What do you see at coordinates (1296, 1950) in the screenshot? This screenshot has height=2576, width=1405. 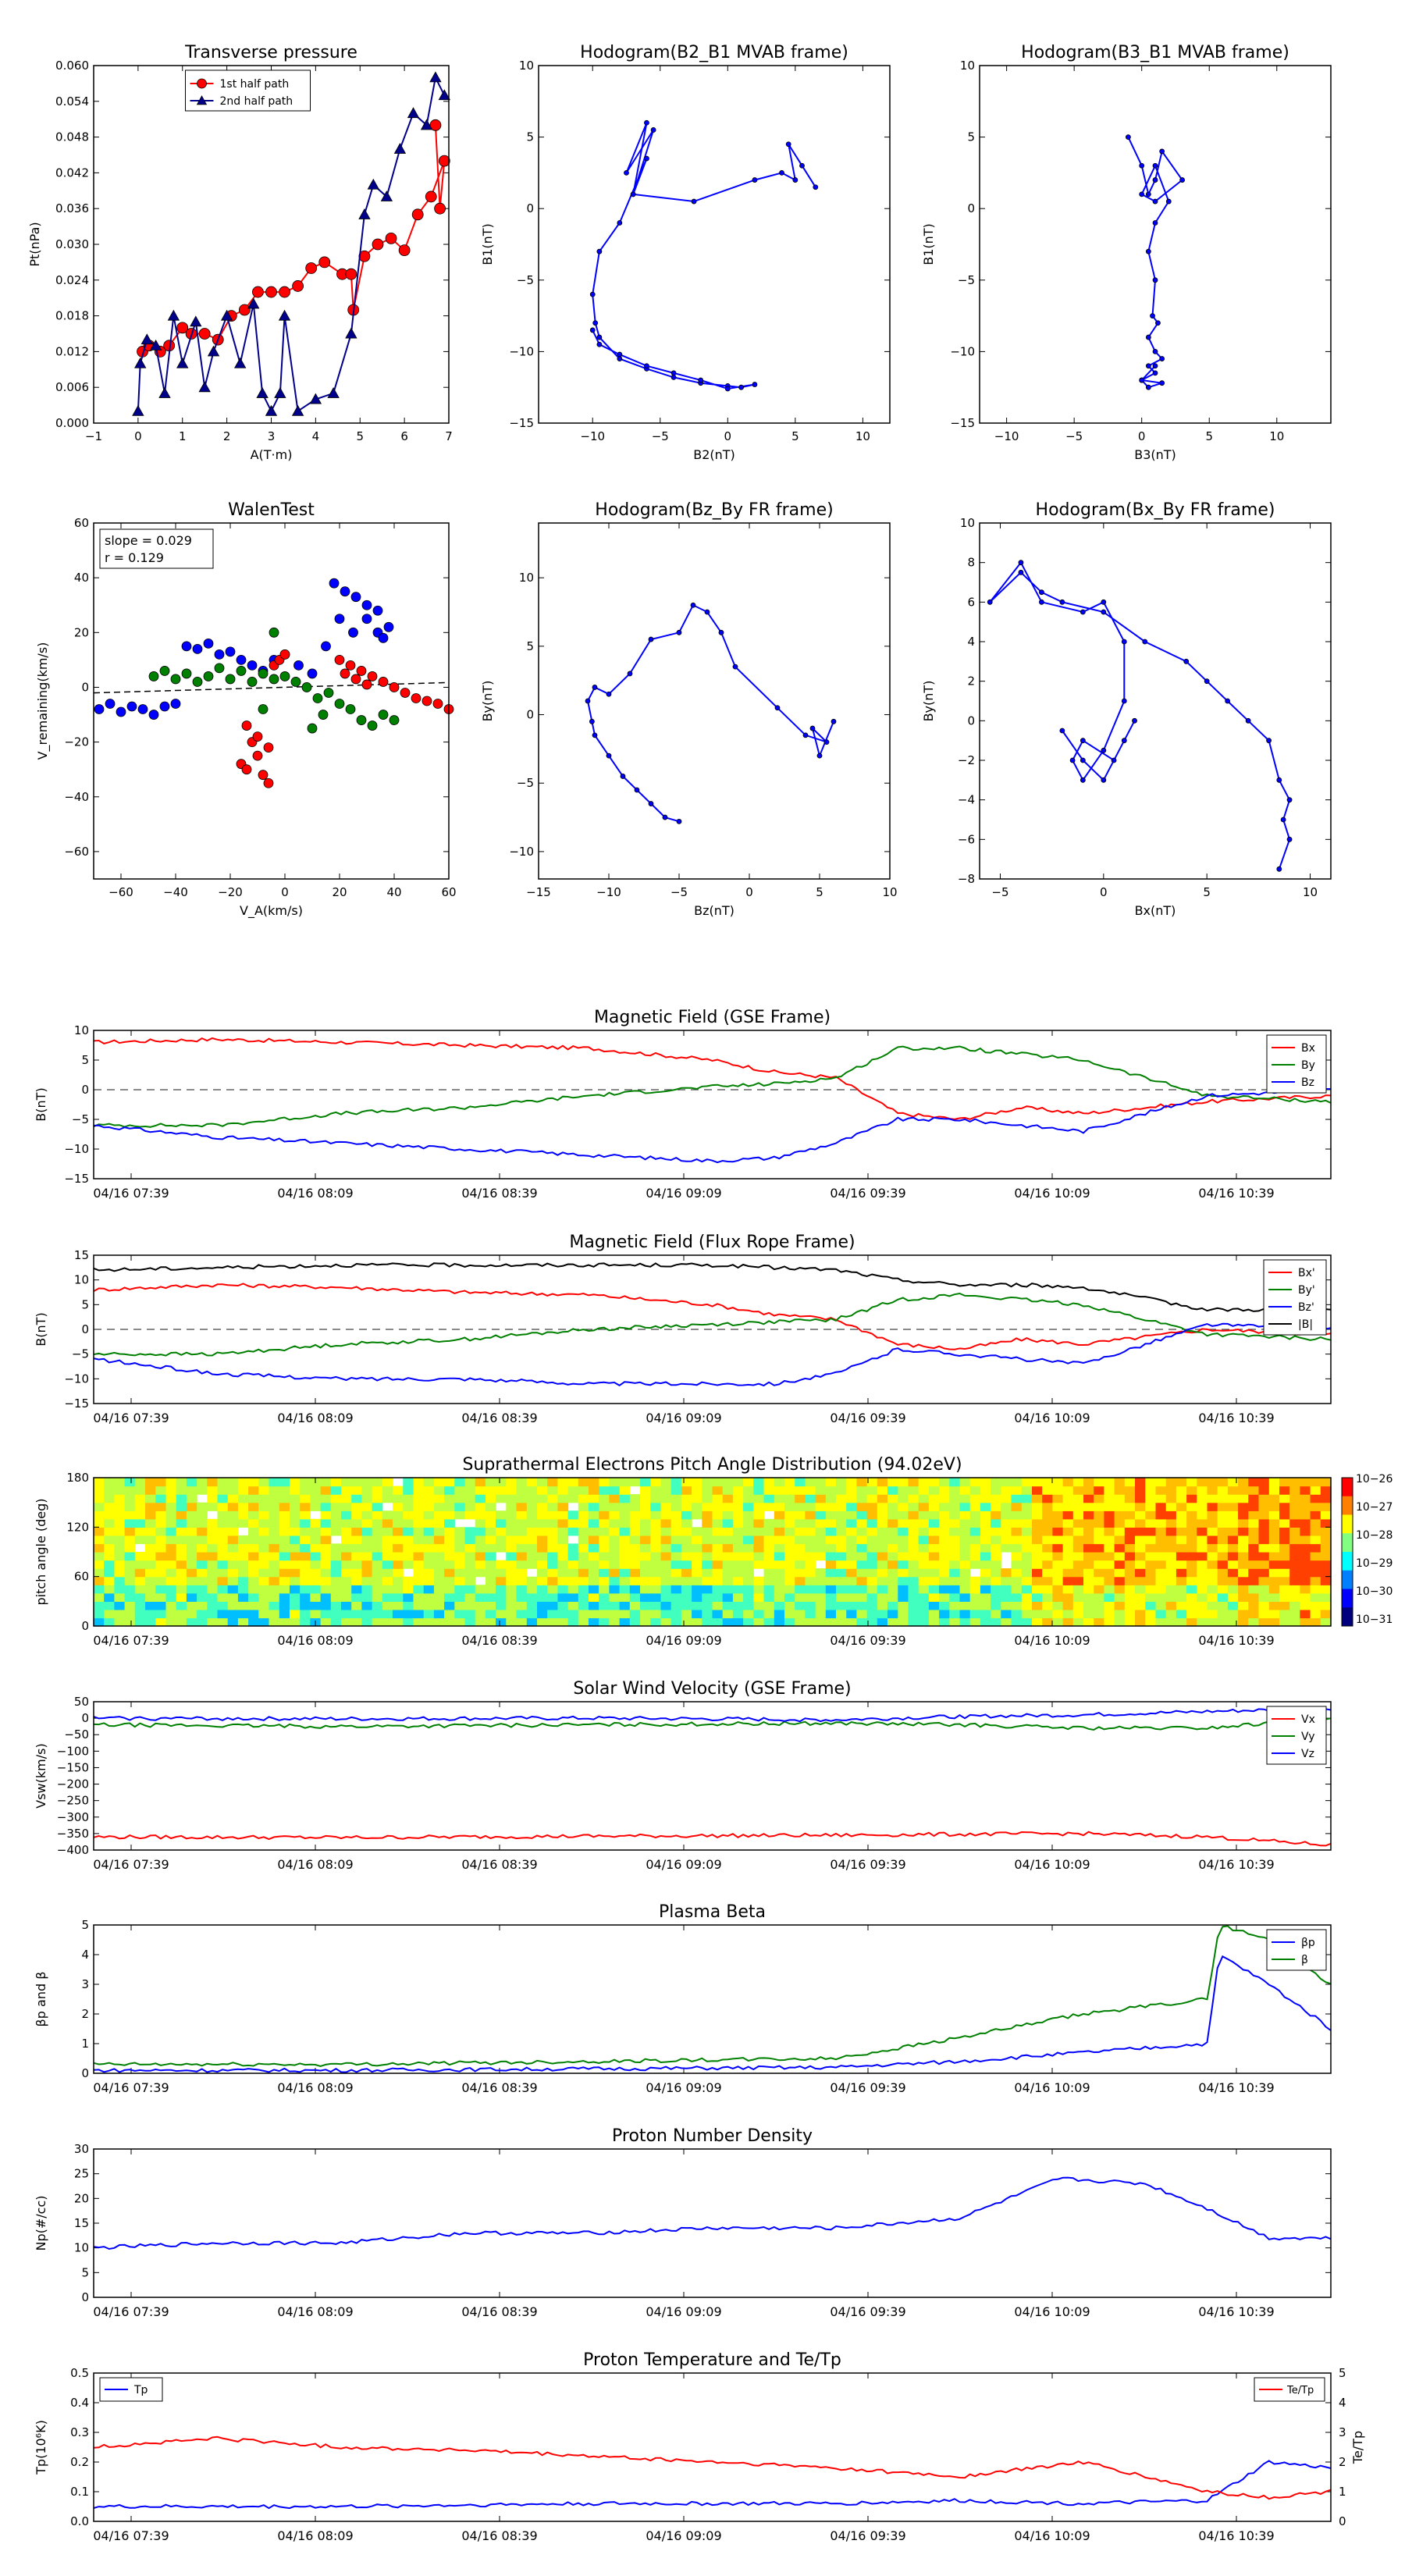 I see `legend` at bounding box center [1296, 1950].